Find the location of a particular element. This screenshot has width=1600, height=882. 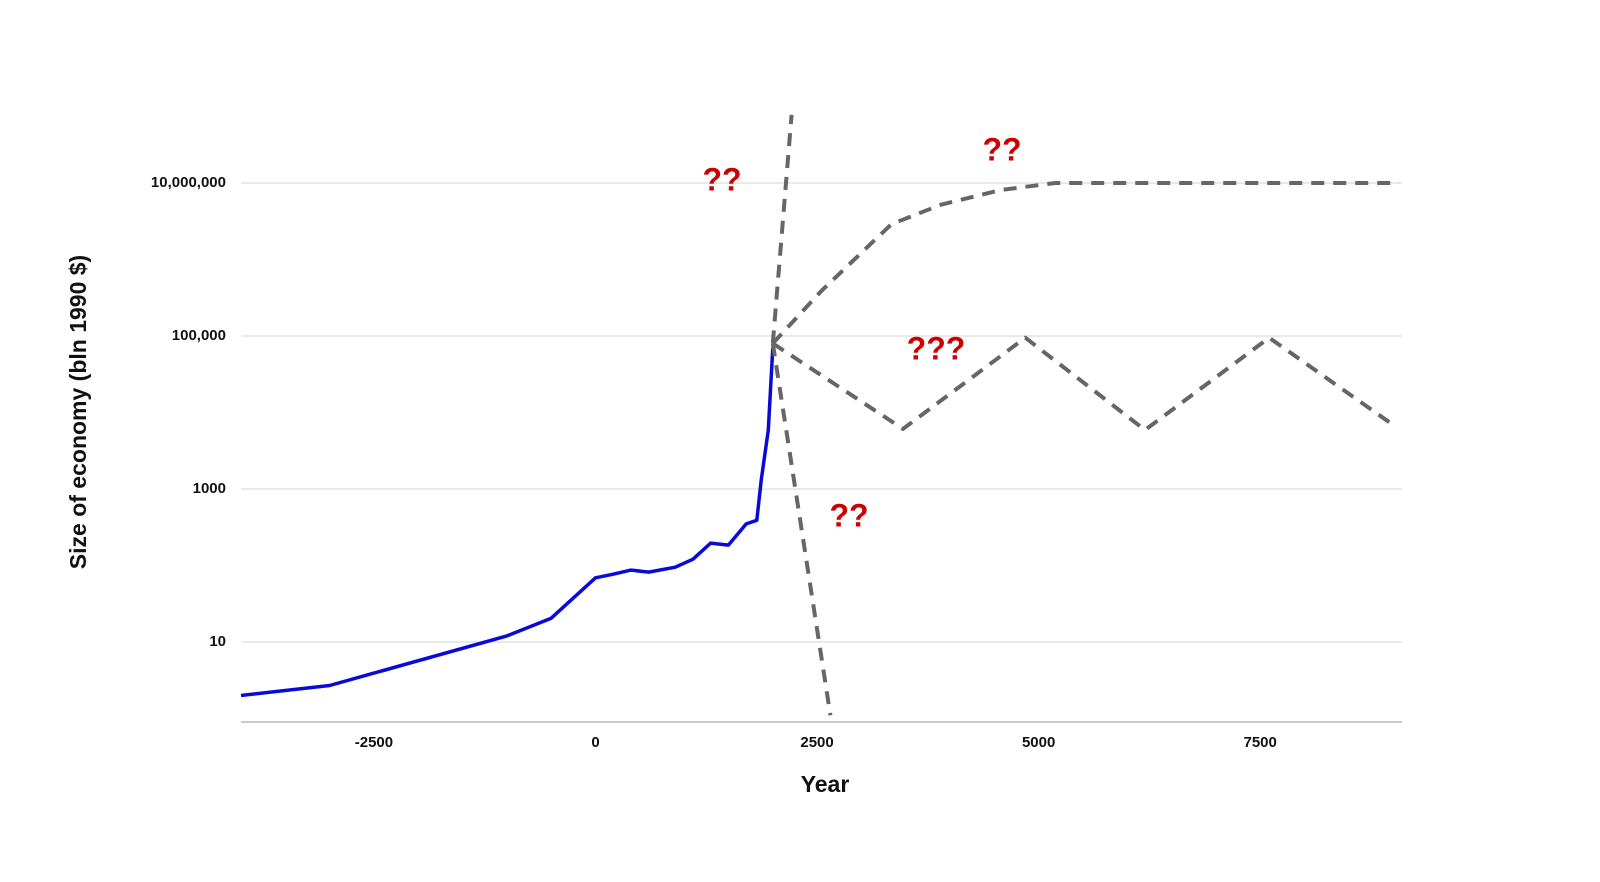

y-tick-label: 10,000,000 is located at coordinates (188, 182).